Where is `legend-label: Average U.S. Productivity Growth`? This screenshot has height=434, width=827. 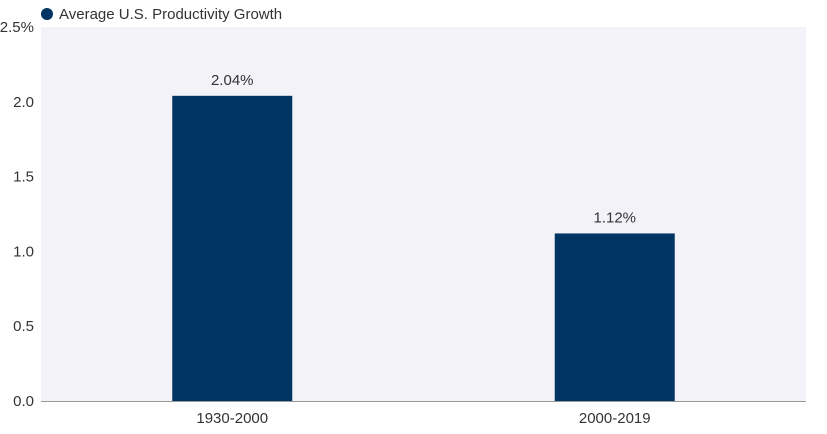 legend-label: Average U.S. Productivity Growth is located at coordinates (170, 14).